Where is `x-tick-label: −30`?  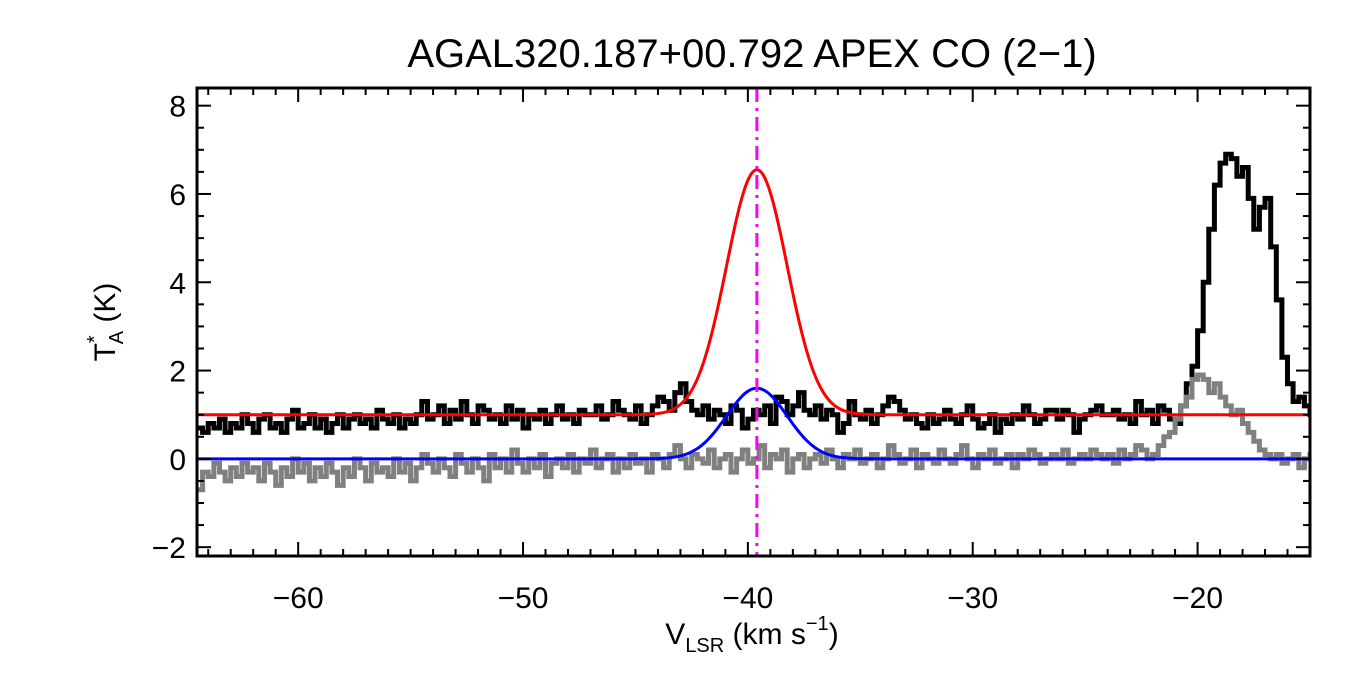 x-tick-label: −30 is located at coordinates (972, 598).